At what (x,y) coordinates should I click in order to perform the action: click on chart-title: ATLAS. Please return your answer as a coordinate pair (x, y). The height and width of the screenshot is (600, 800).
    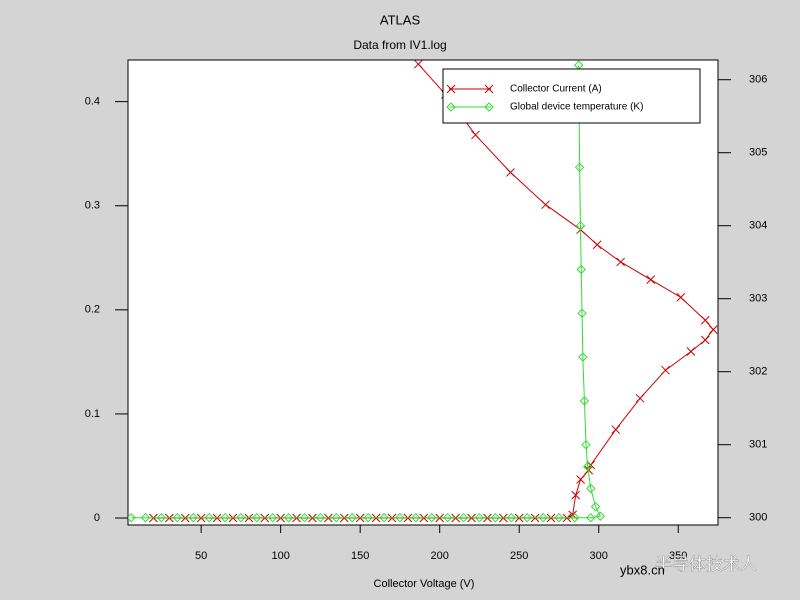
    Looking at the image, I should click on (400, 19).